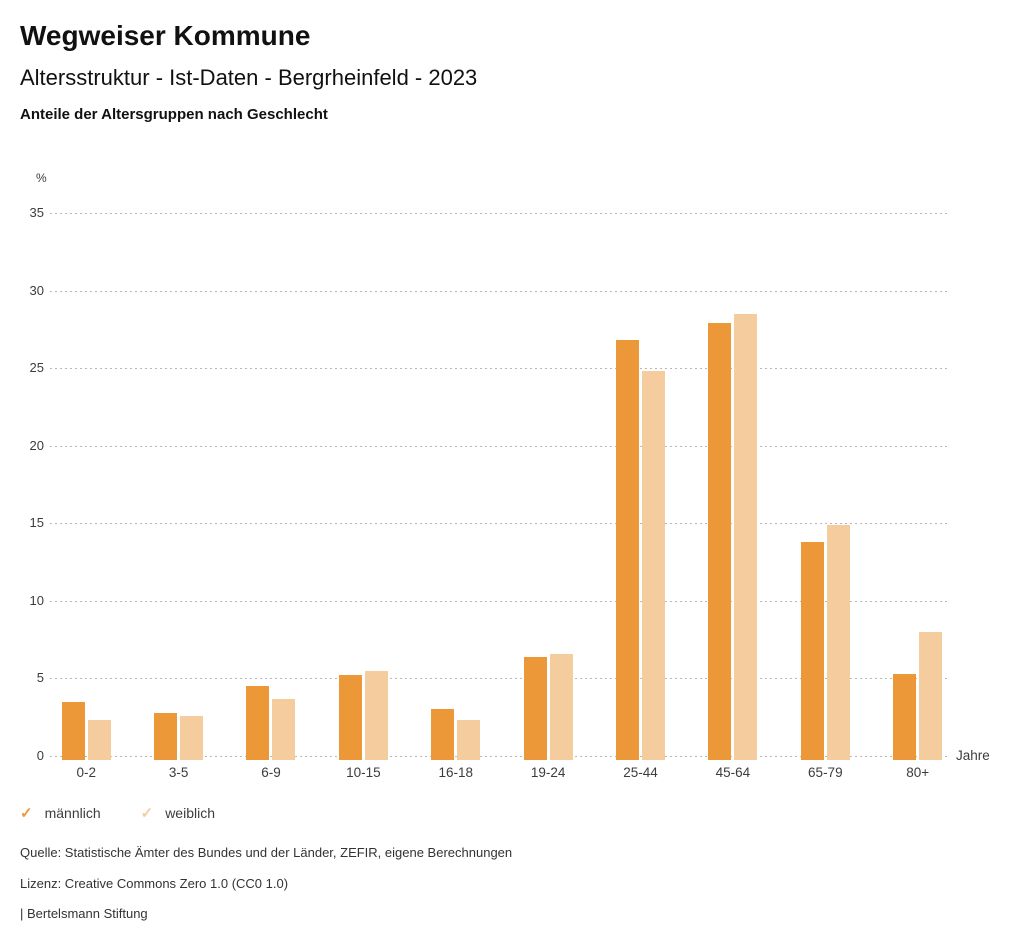 This screenshot has width=1024, height=946. I want to click on attribution-text: | Bertelsmann Stiftung, so click(84, 913).